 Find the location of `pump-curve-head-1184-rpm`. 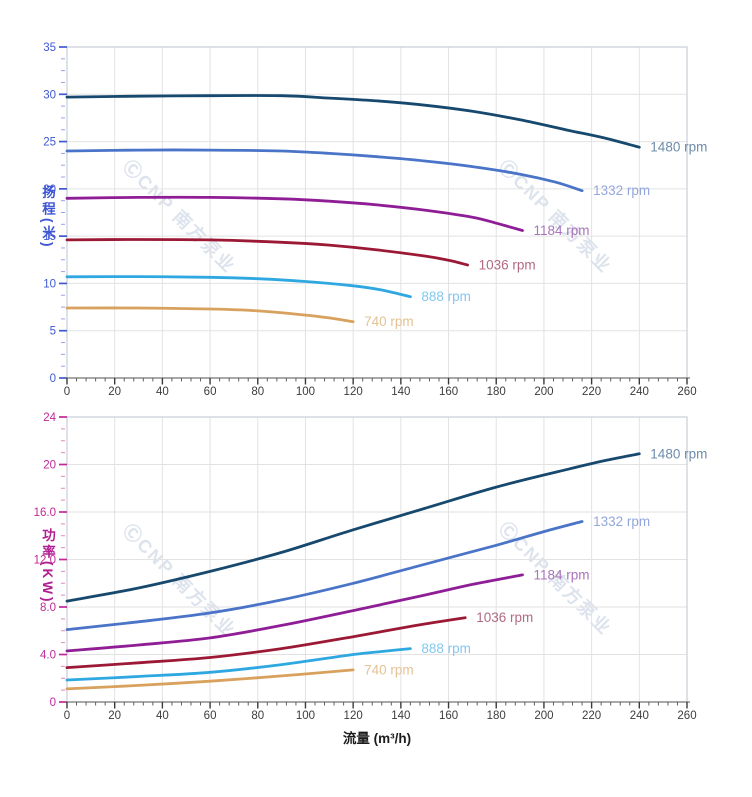

pump-curve-head-1184-rpm is located at coordinates (294, 213).